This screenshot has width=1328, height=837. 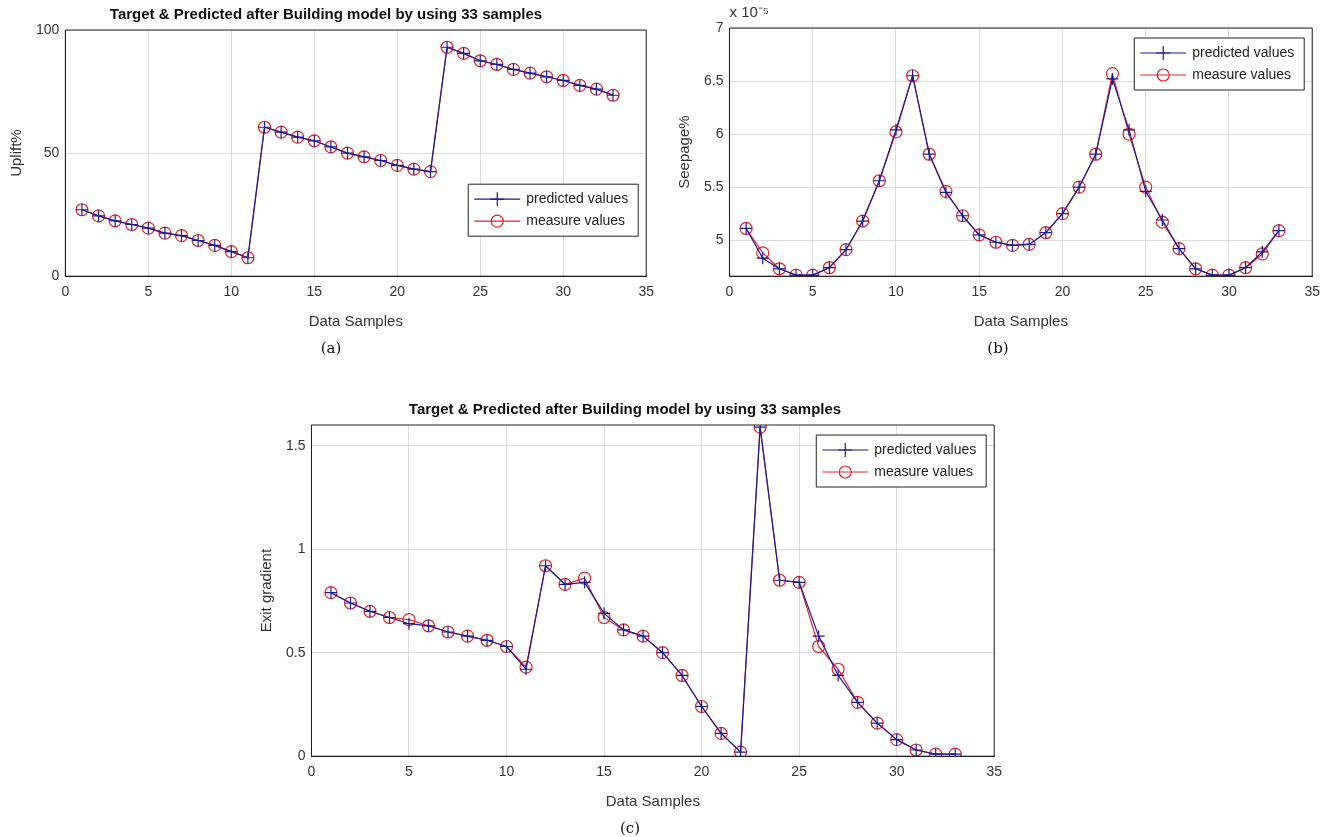 What do you see at coordinates (48, 28) in the screenshot?
I see `y-tick-label: 100` at bounding box center [48, 28].